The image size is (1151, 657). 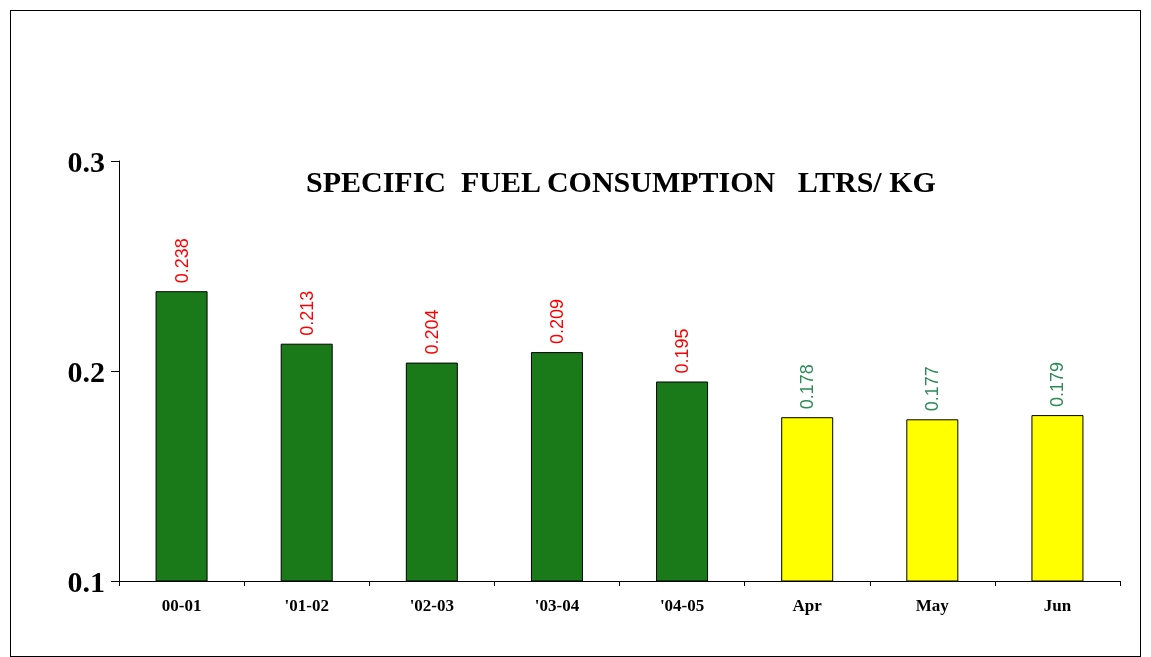 What do you see at coordinates (432, 605) in the screenshot?
I see `x-tick-label: '02-03` at bounding box center [432, 605].